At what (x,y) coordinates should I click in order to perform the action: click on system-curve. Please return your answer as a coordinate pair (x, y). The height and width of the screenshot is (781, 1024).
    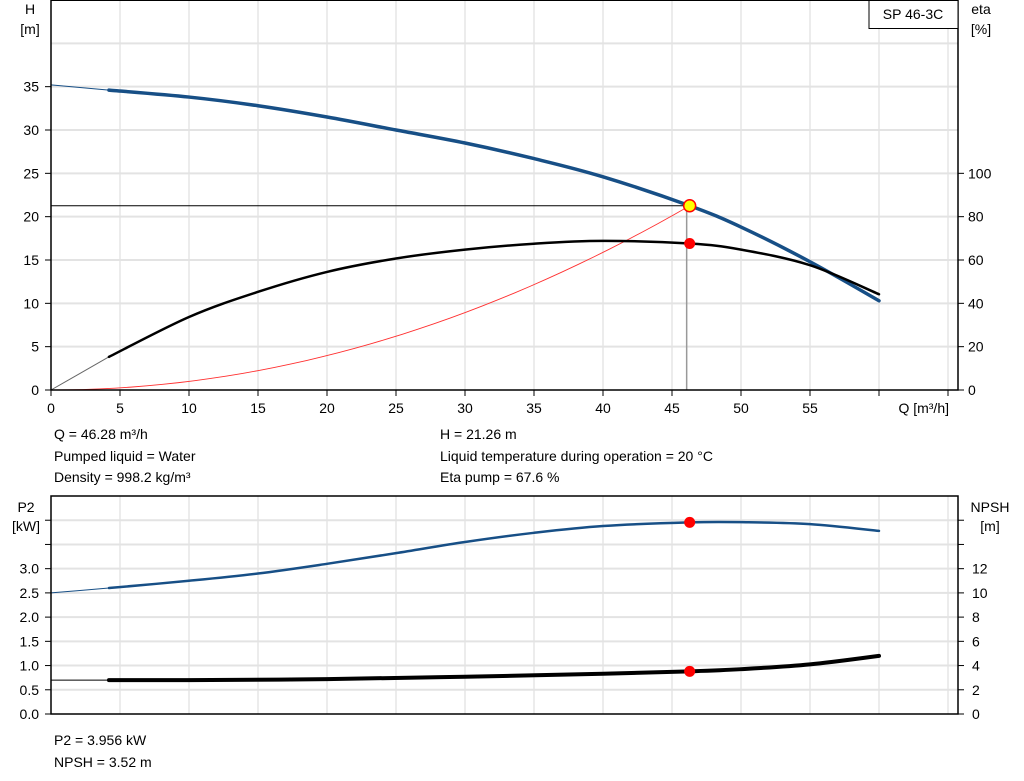
    Looking at the image, I should click on (370, 298).